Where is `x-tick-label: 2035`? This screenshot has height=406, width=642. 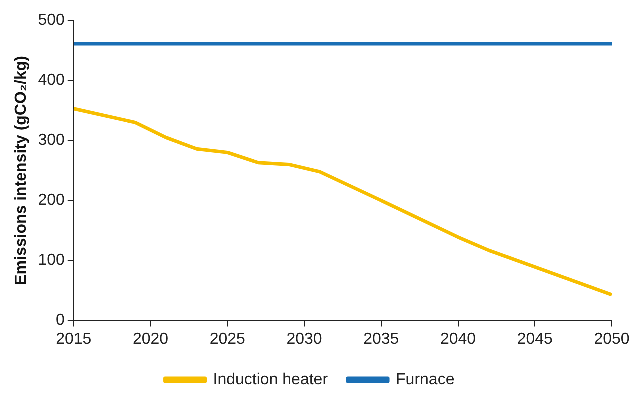 x-tick-label: 2035 is located at coordinates (382, 339).